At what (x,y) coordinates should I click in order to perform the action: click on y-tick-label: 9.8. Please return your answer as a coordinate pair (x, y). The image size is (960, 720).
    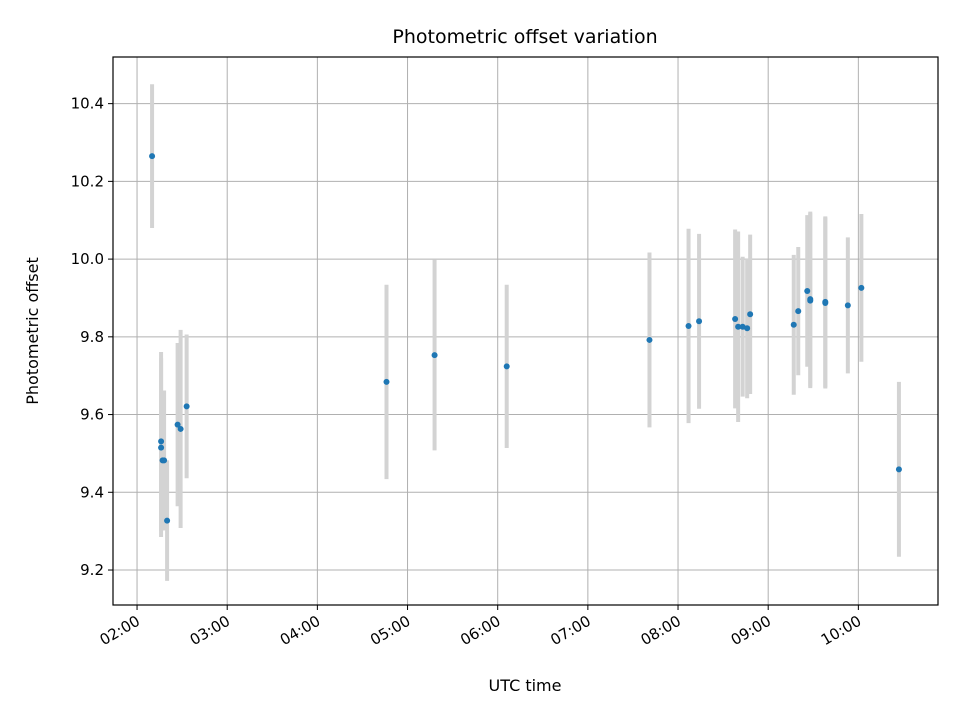
    Looking at the image, I should click on (92, 337).